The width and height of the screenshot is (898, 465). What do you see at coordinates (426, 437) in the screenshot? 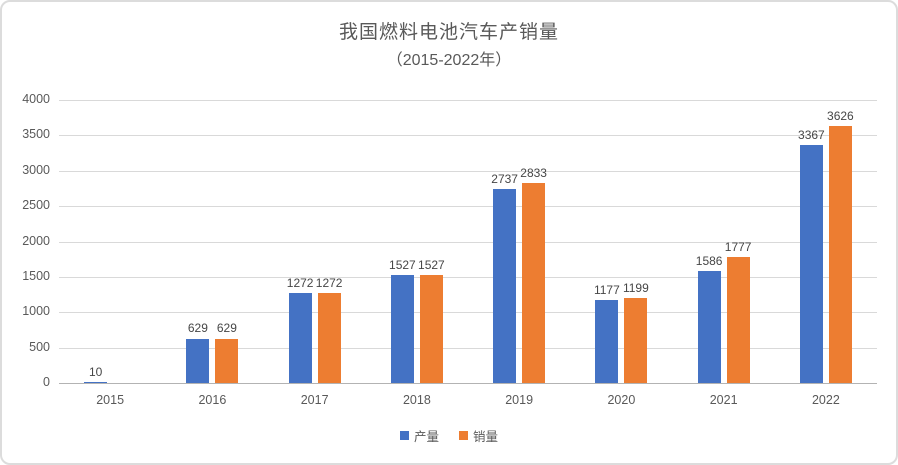
I see `legend-label-production: 产量` at bounding box center [426, 437].